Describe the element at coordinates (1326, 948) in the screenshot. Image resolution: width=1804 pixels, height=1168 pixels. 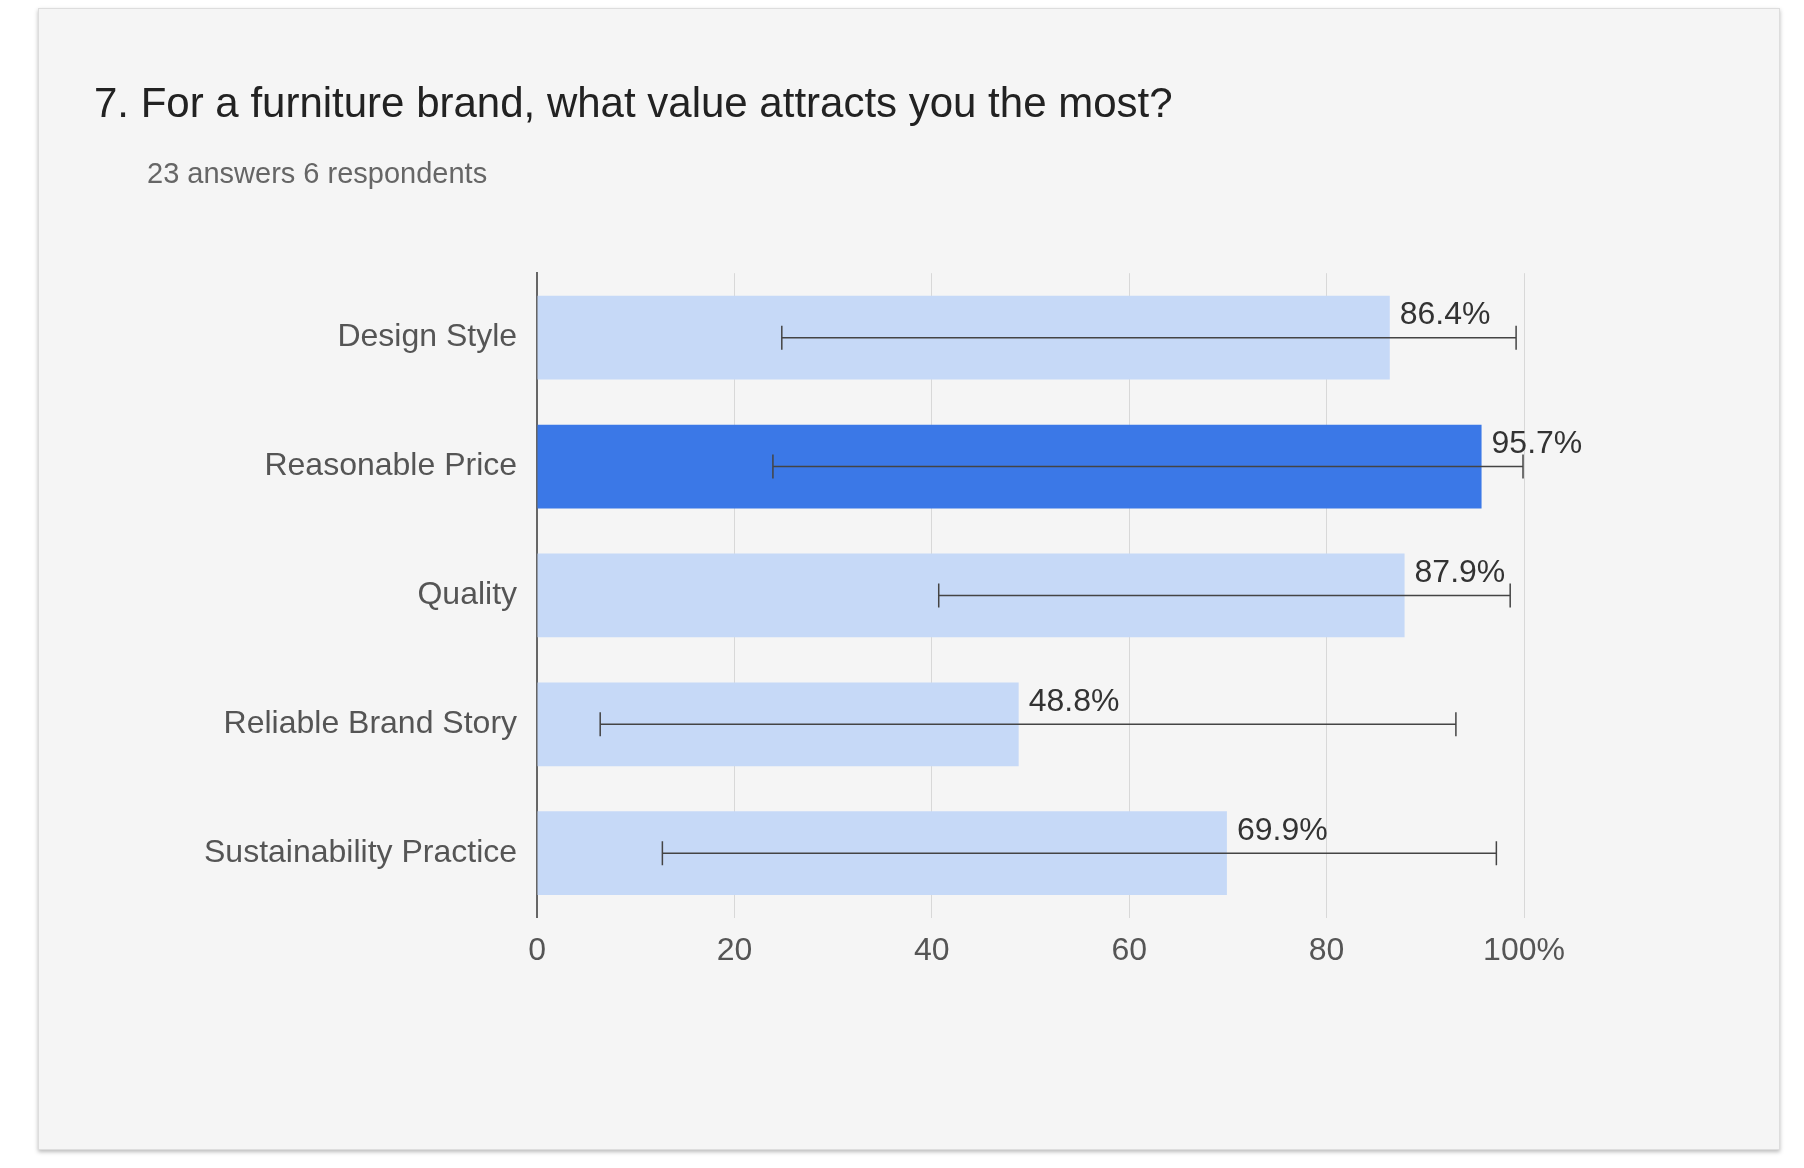
I see `x-tick-label: 80` at that location.